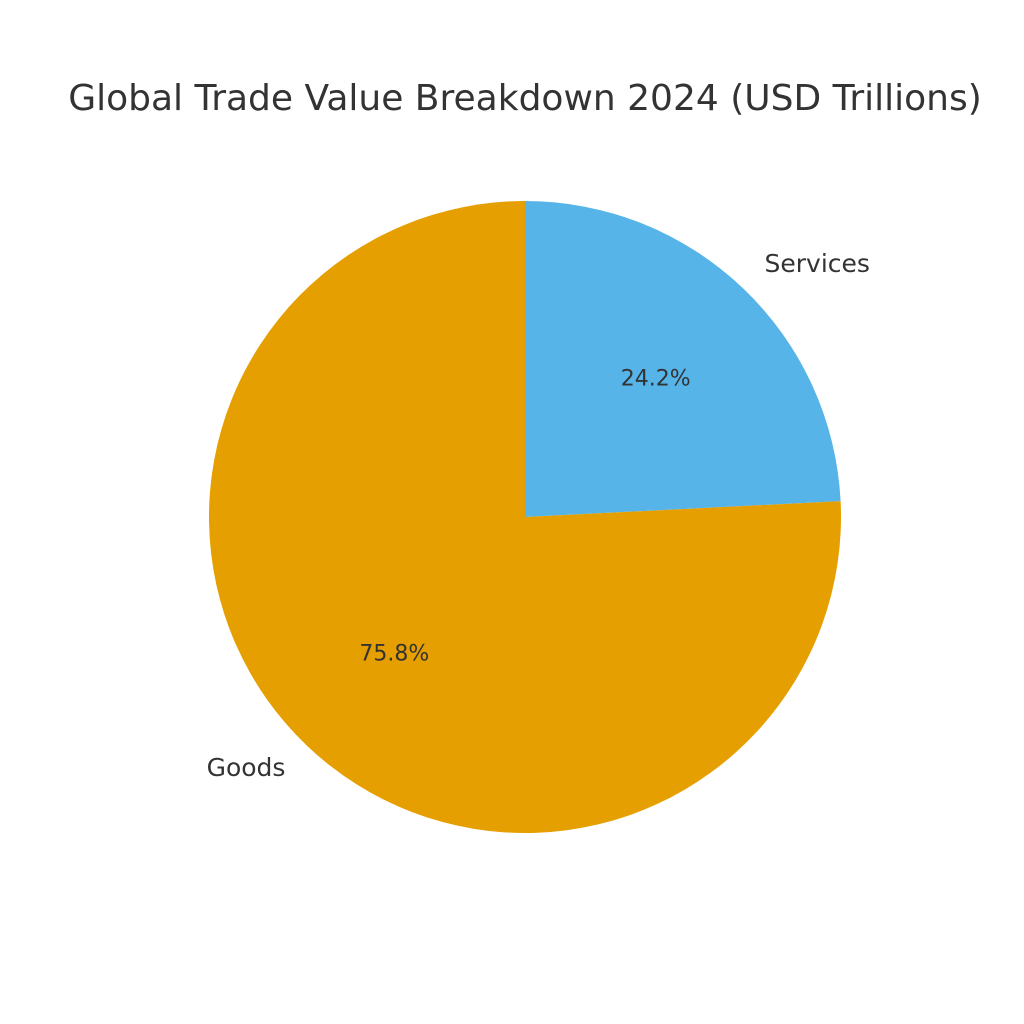 This screenshot has height=1024, width=1024. What do you see at coordinates (394, 653) in the screenshot?
I see `slice-percent-goods: 75.8%` at bounding box center [394, 653].